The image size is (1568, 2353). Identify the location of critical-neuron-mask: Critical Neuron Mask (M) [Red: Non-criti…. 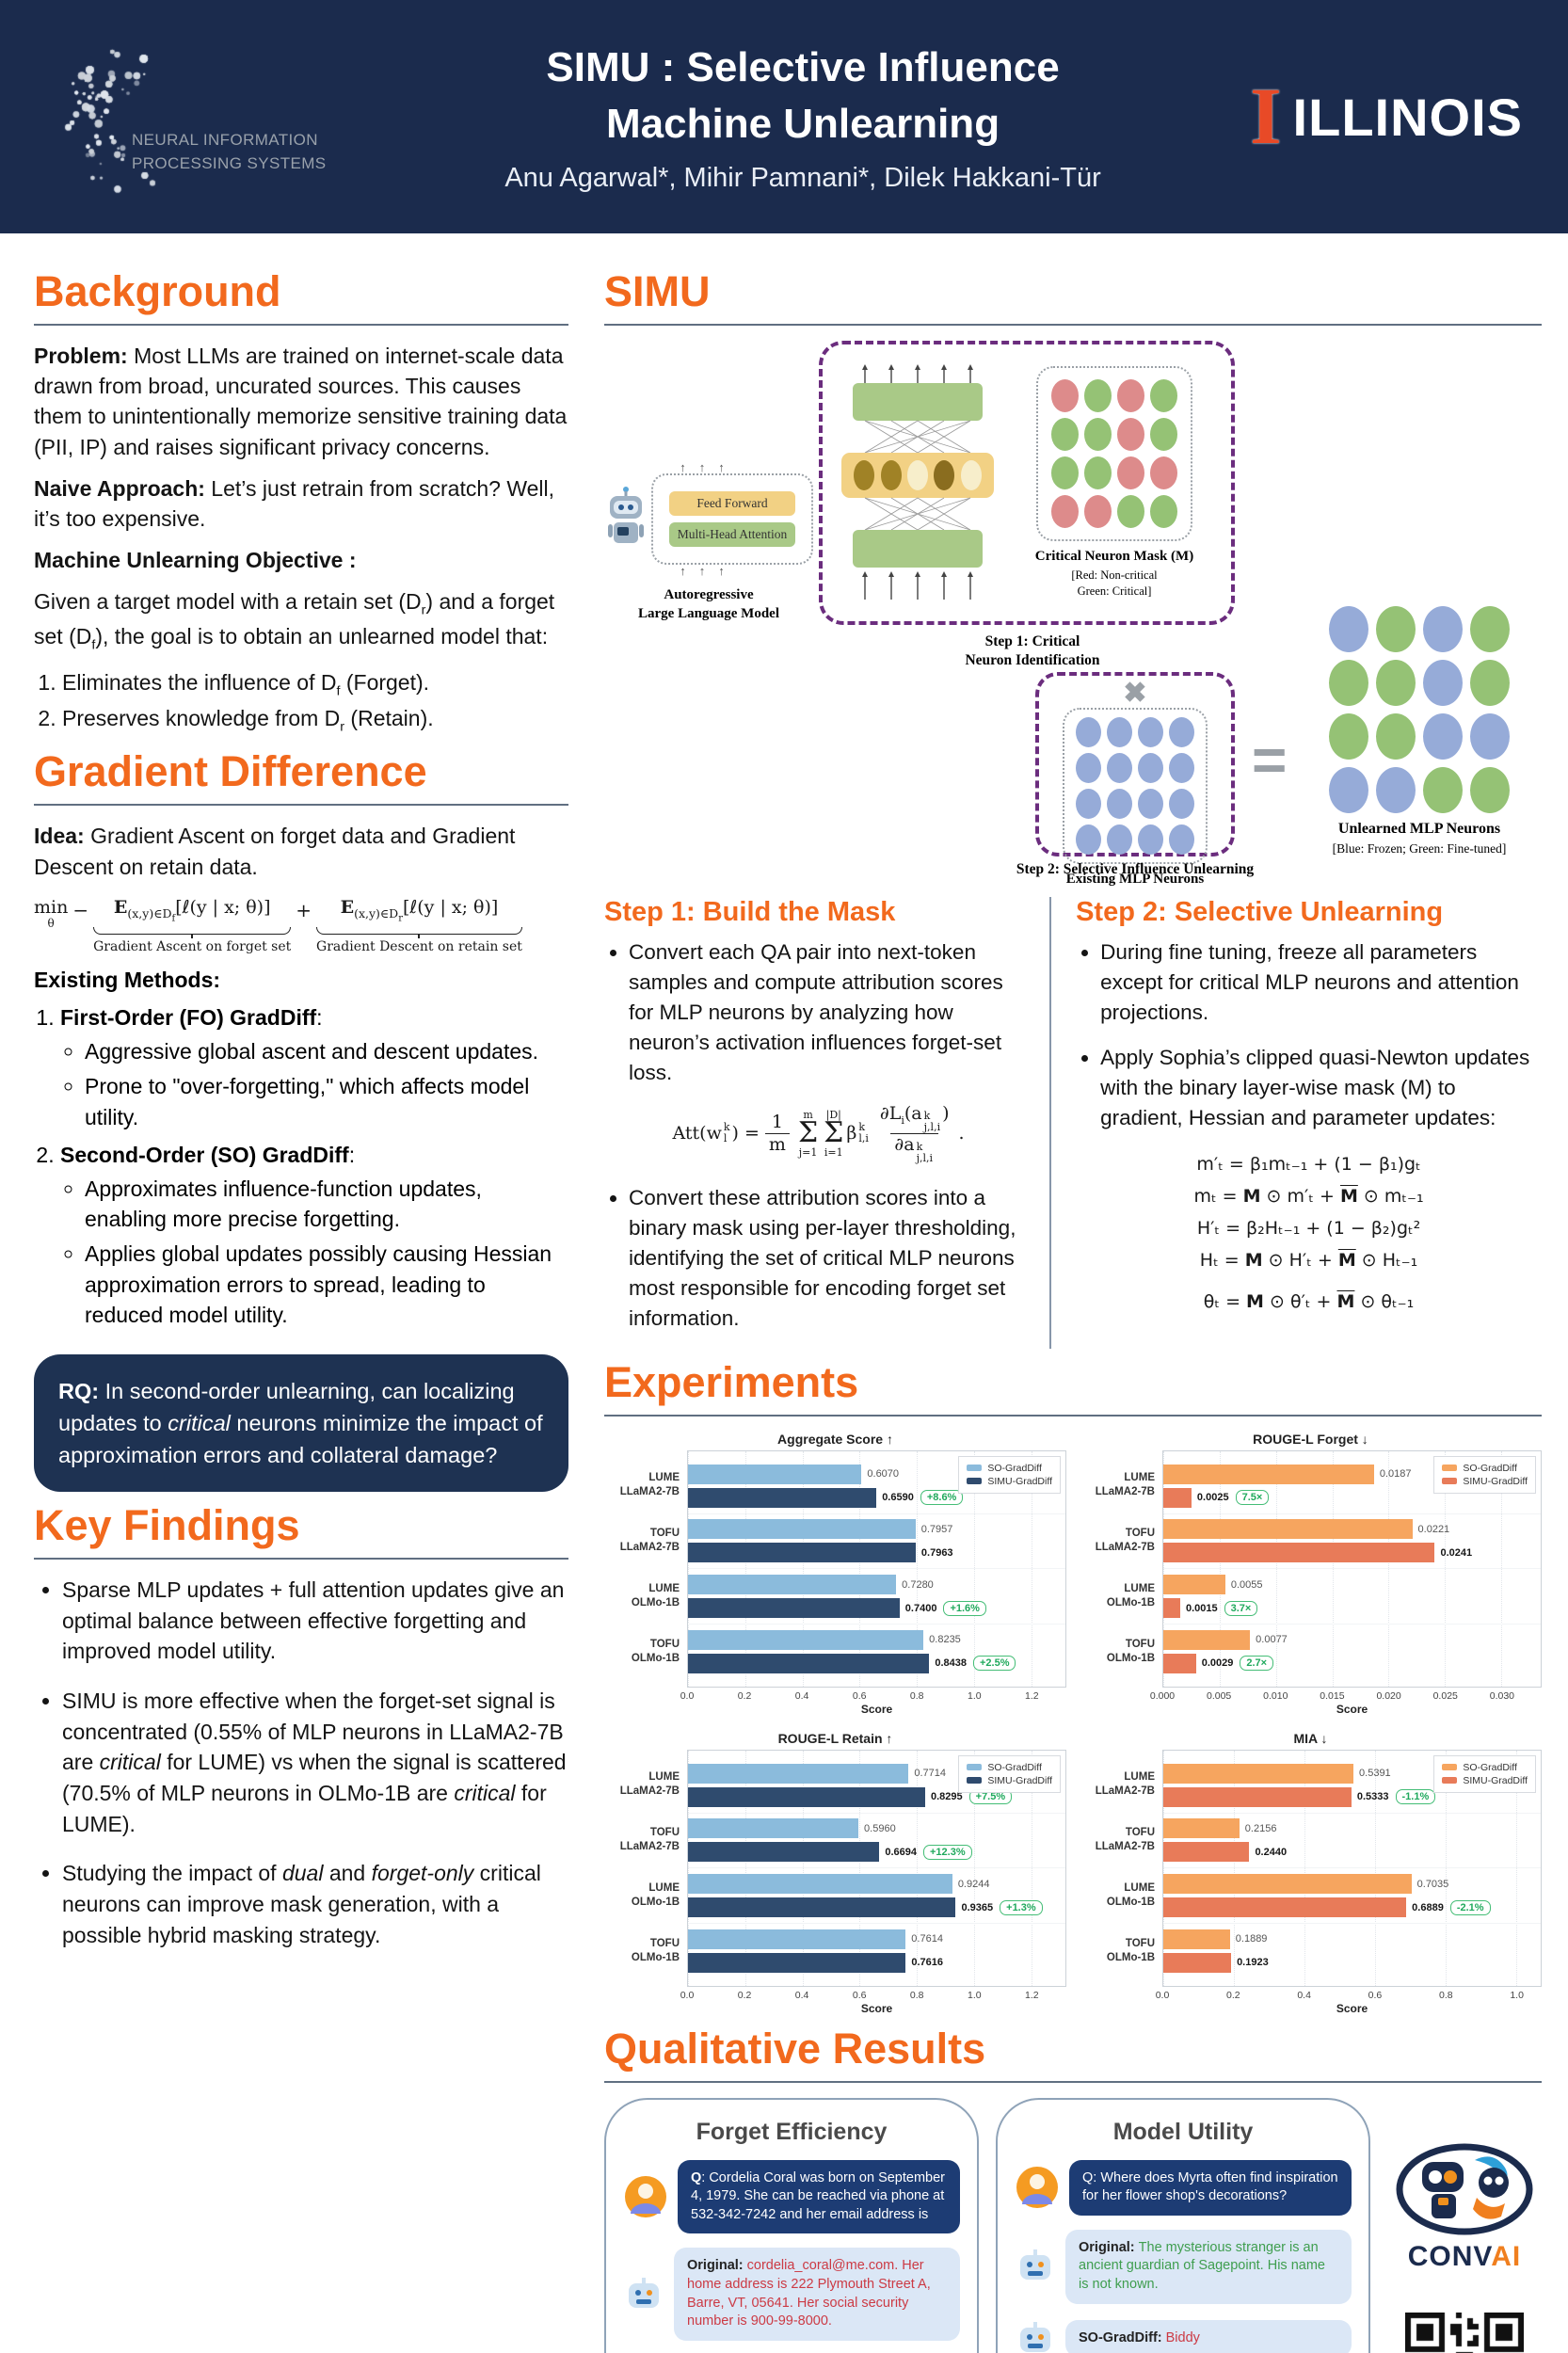
(1114, 483).